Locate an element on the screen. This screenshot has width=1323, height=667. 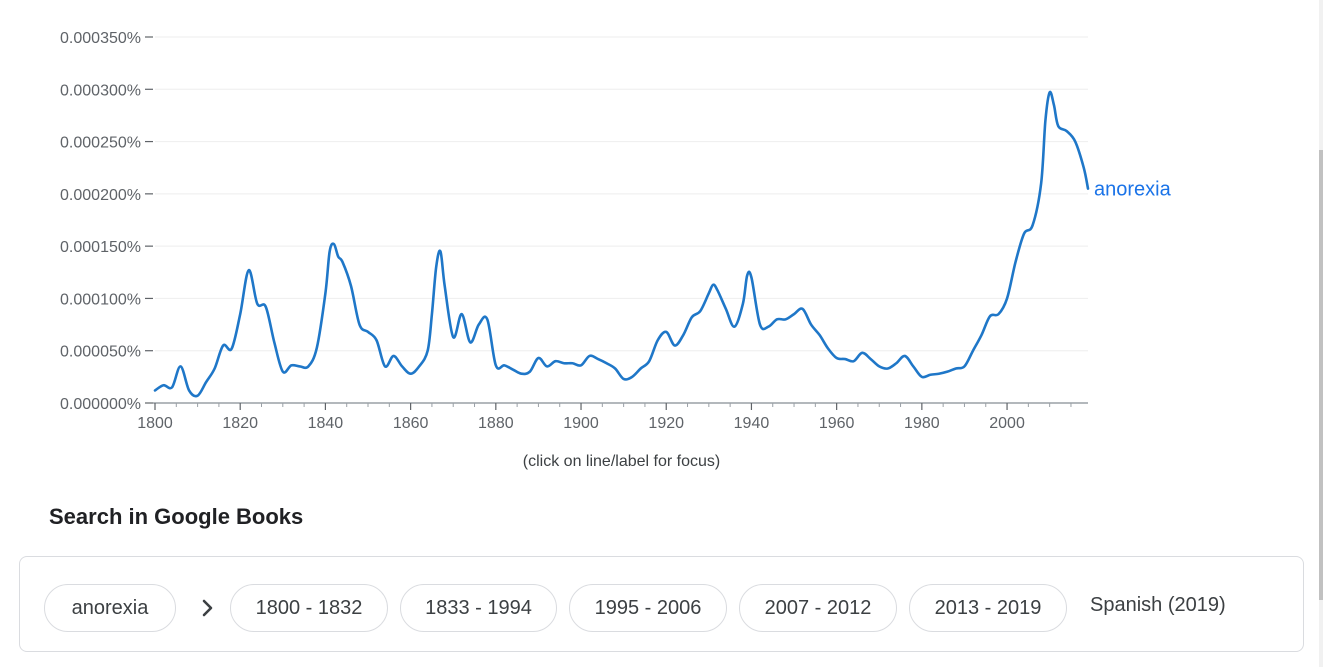
corpus-label: Spanish (2019) is located at coordinates (1158, 605).